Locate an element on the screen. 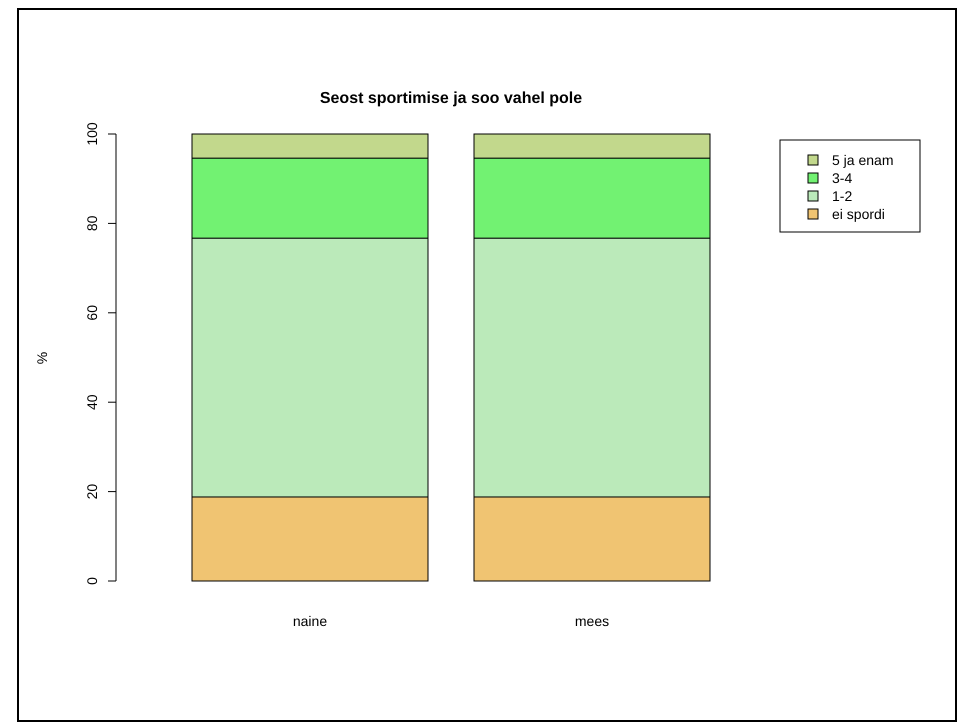 The width and height of the screenshot is (957, 722). x-tick-label: naine is located at coordinates (310, 621).